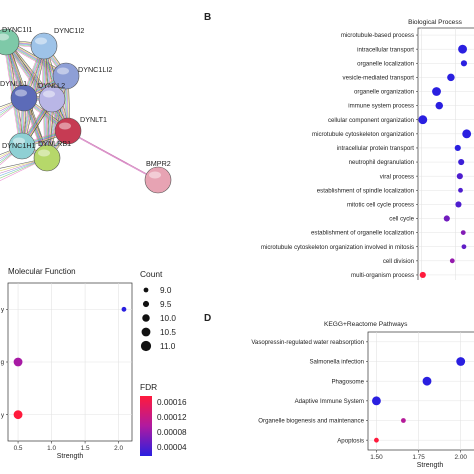 This screenshot has height=474, width=474. I want to click on x-tick-label: 1.0, so click(51, 448).